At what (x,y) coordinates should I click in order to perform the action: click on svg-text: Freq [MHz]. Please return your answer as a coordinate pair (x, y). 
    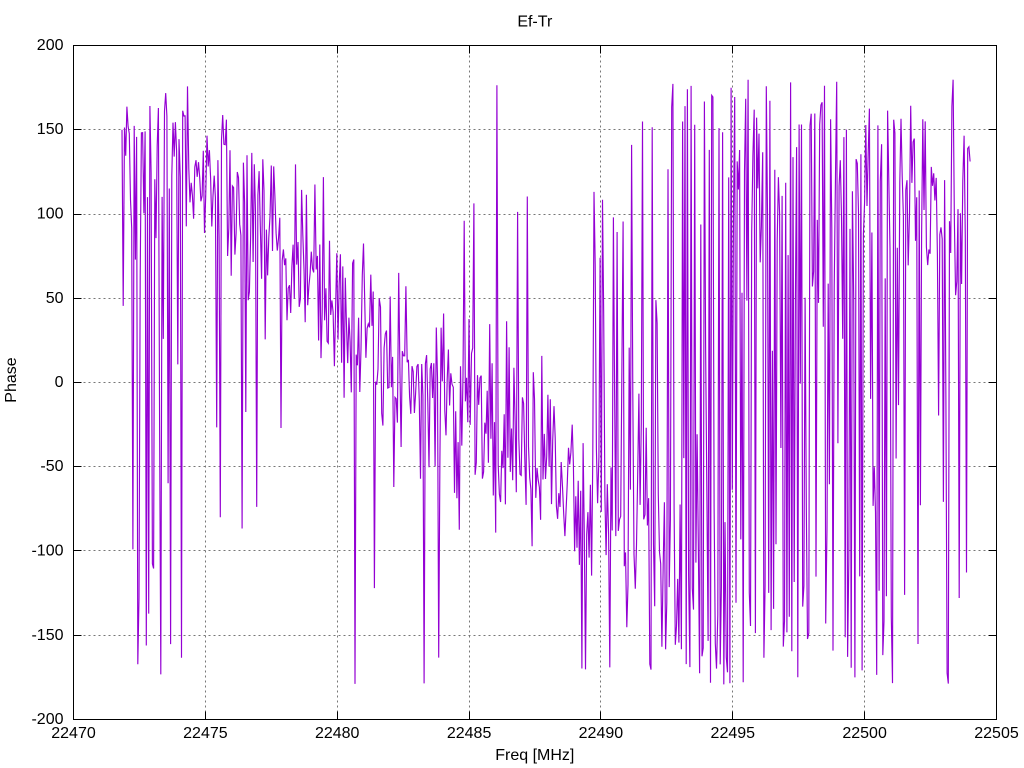
    Looking at the image, I should click on (534, 755).